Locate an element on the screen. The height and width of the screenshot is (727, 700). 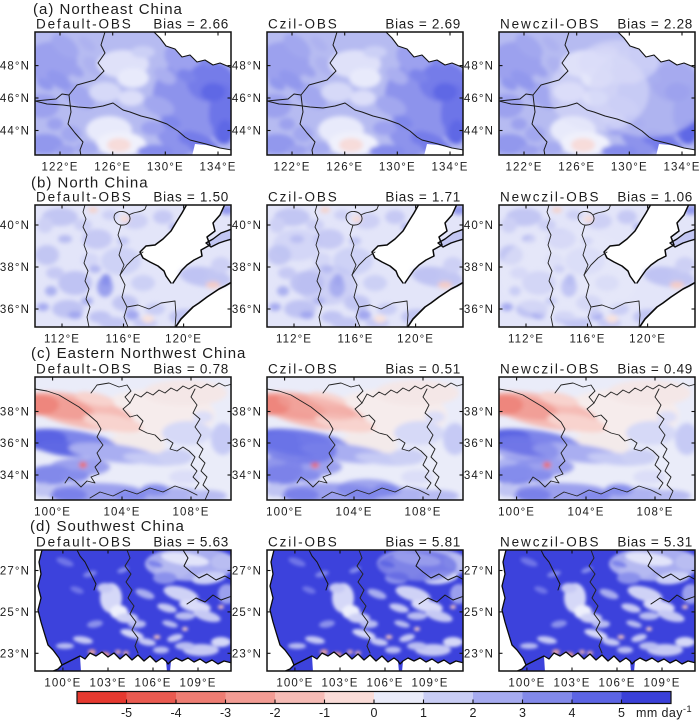
svg-text: -4 is located at coordinates (175, 713).